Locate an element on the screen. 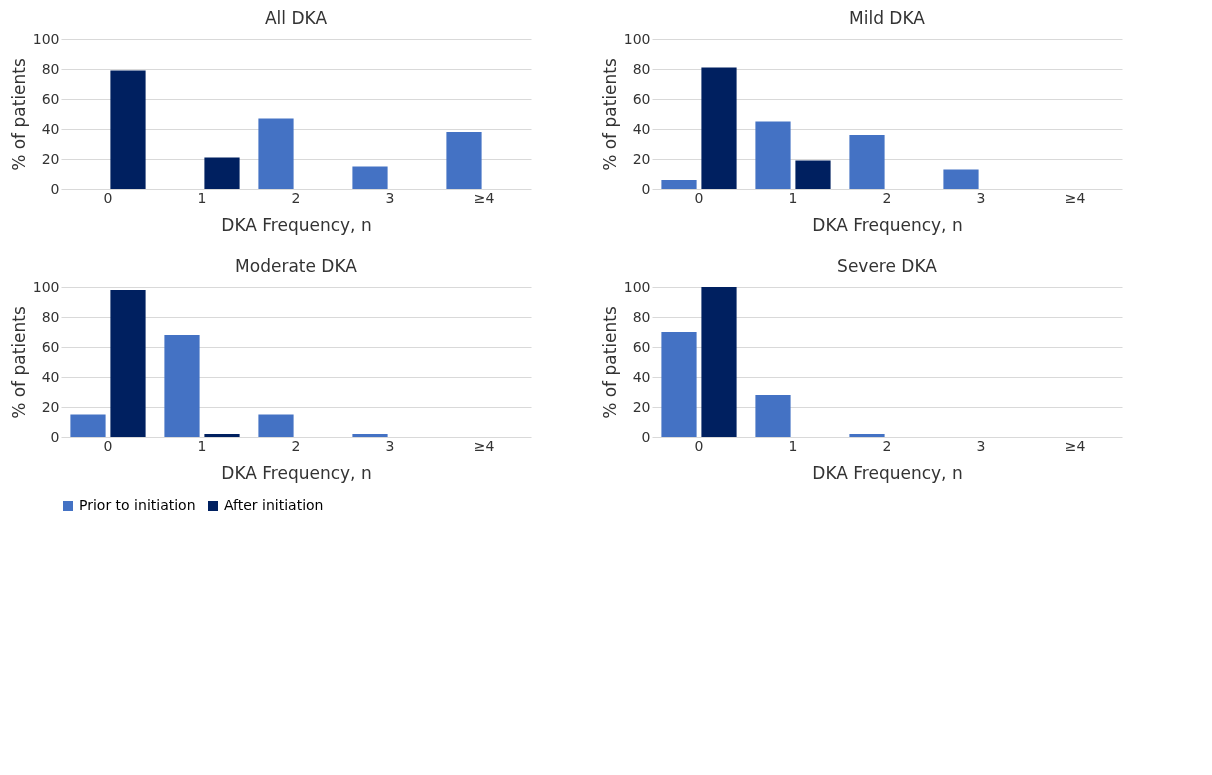 Image resolution: width=1212 pixels, height=775 pixels. chart-title: All DKA is located at coordinates (296, 18).